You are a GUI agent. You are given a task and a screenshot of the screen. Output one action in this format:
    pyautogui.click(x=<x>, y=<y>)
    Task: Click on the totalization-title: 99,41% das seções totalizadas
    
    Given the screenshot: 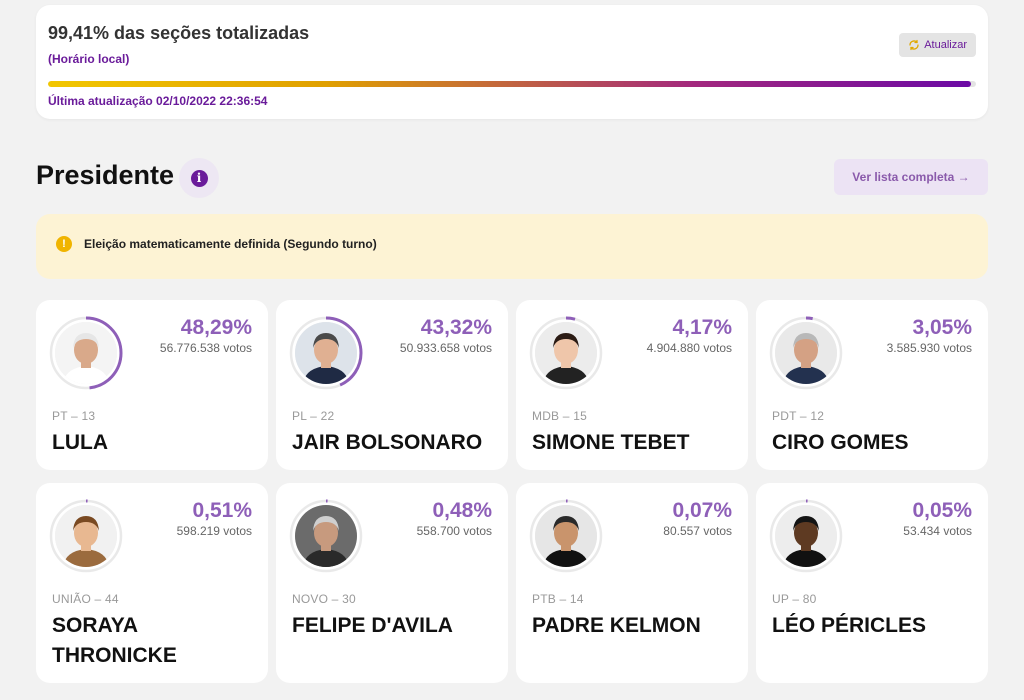 What is the action you would take?
    pyautogui.click(x=179, y=33)
    